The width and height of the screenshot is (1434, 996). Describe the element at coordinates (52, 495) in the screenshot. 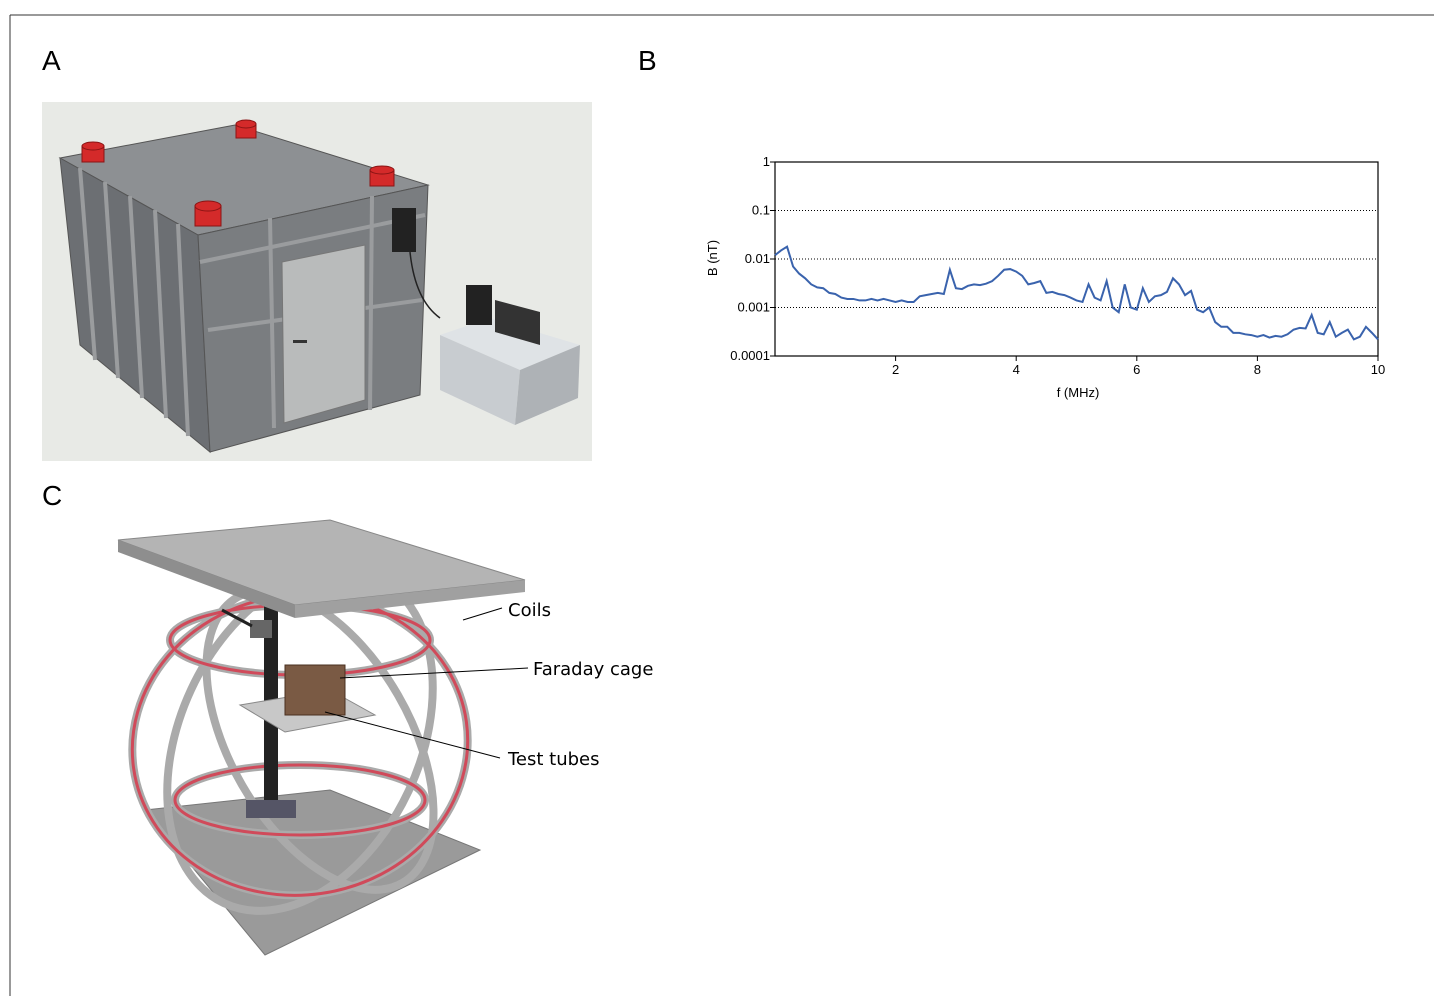

I see `panel-label: C` at that location.